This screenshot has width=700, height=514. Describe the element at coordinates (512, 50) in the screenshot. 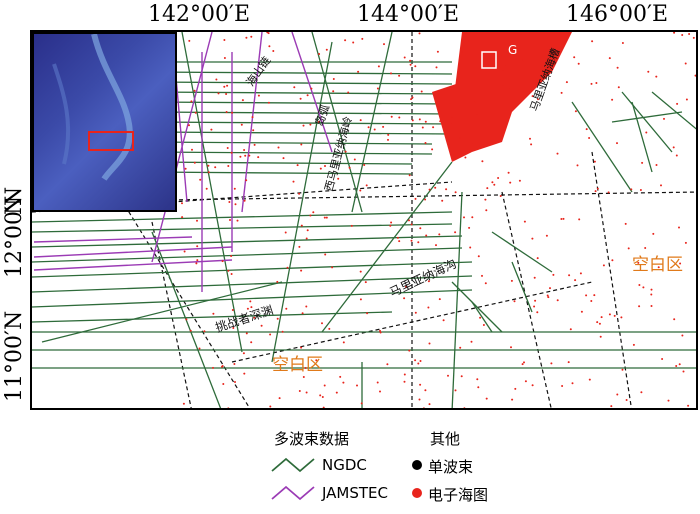

I see `inset-marker-label: G` at that location.